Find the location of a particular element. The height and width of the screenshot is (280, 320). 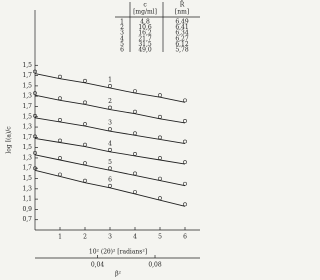

table-cell: 2 is located at coordinates (122, 27).